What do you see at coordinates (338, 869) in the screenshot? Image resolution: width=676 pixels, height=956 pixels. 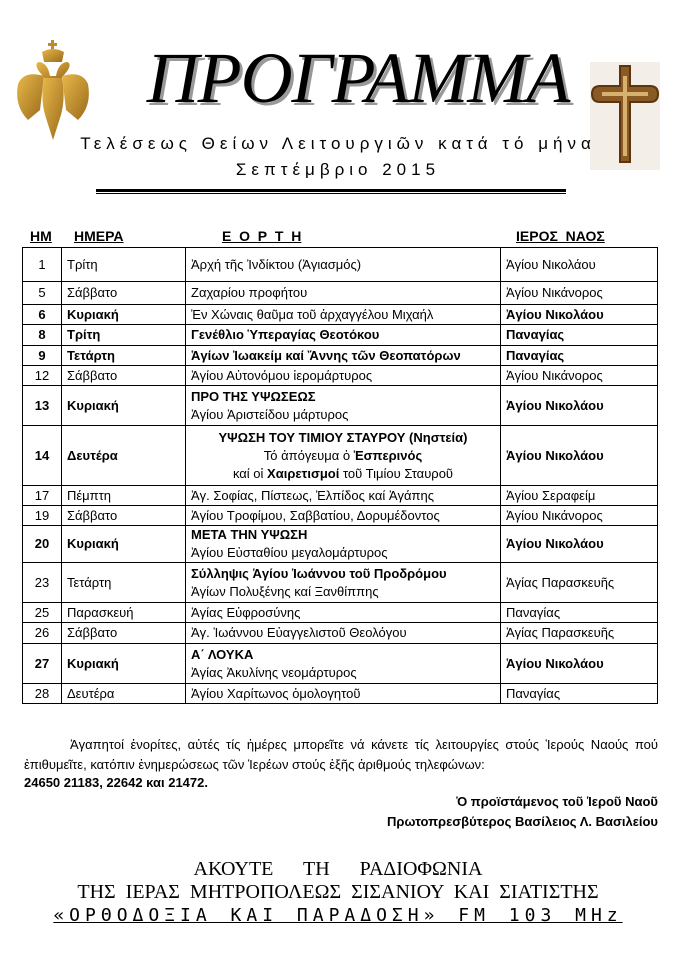 I see `radio-line-1: ΑΚΟΥΤΕ ΤΗ ΡΑΔΙΟΦΩΝΙΑ` at bounding box center [338, 869].